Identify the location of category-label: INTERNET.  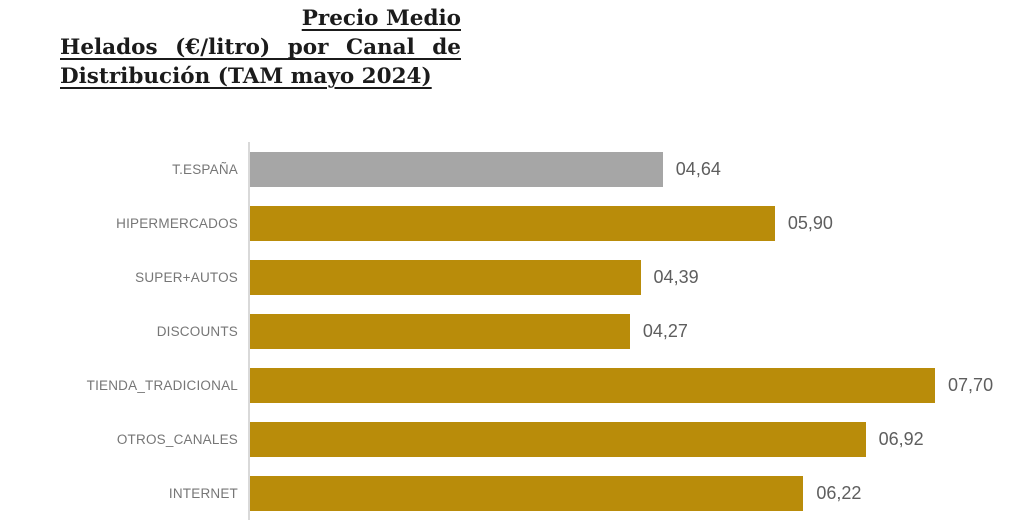
(203, 493).